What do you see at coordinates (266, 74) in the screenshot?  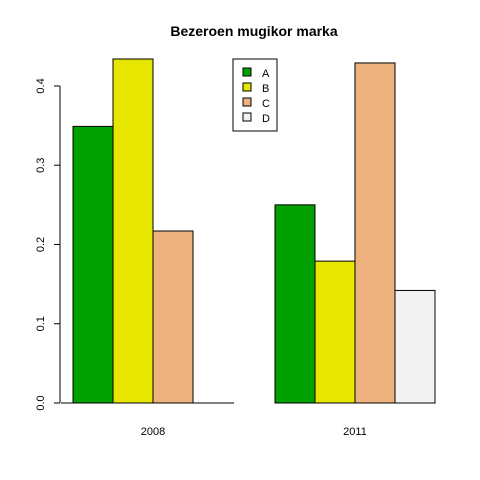 I see `legend-label-a: A` at bounding box center [266, 74].